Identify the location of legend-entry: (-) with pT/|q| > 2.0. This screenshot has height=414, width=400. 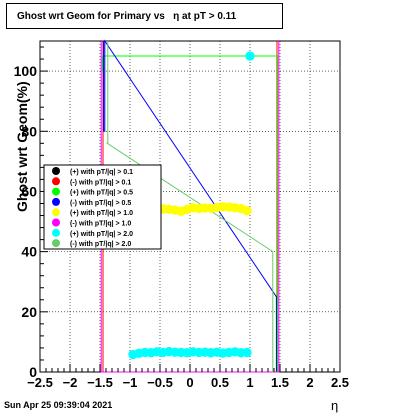
(100, 244).